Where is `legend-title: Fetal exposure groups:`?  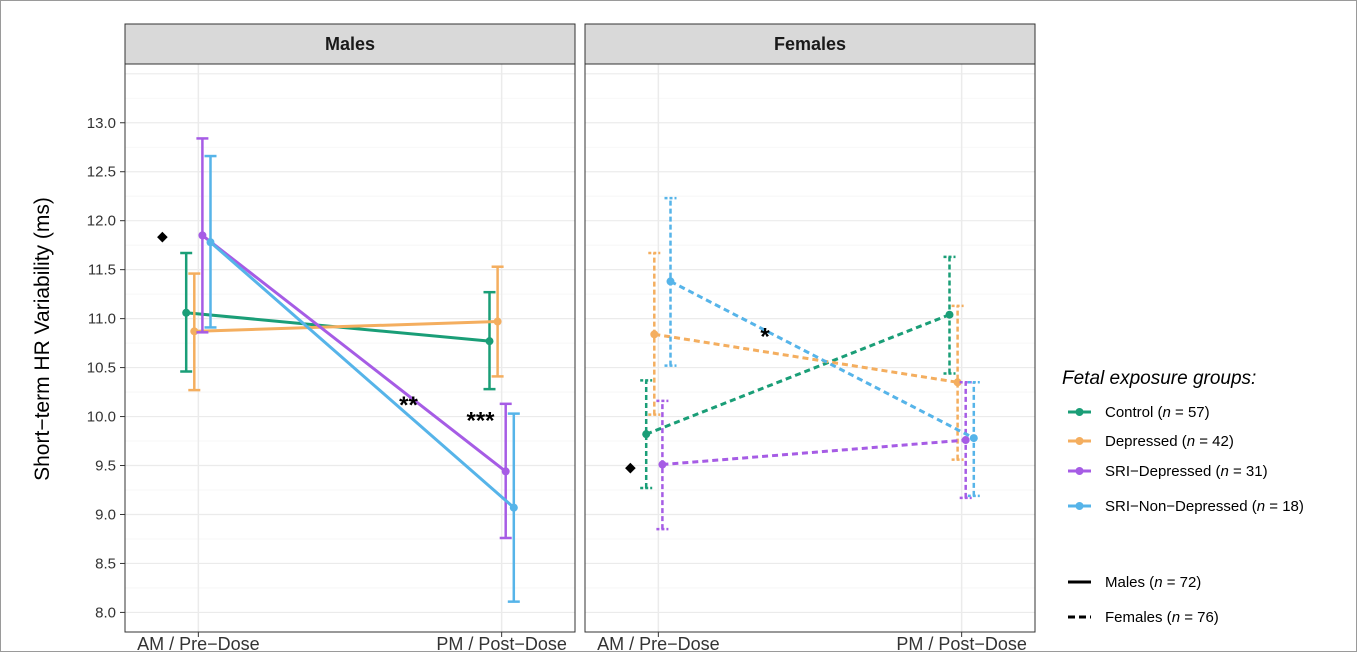 legend-title: Fetal exposure groups: is located at coordinates (1159, 378).